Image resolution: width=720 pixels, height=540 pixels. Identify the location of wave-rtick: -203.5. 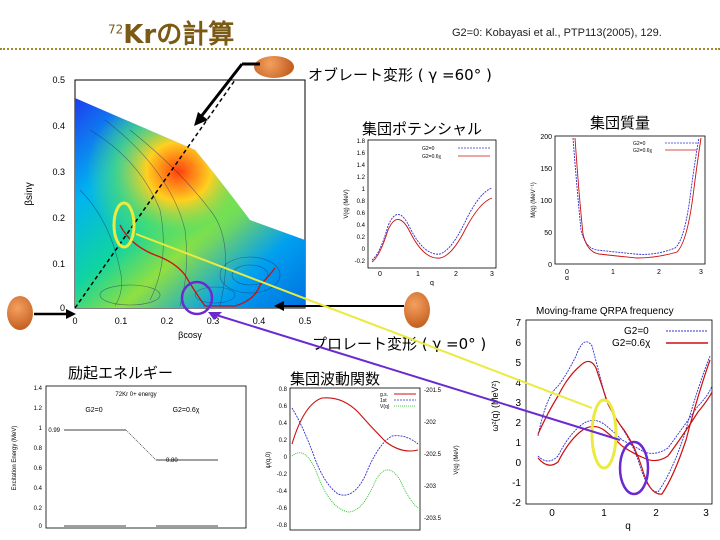
(433, 519).